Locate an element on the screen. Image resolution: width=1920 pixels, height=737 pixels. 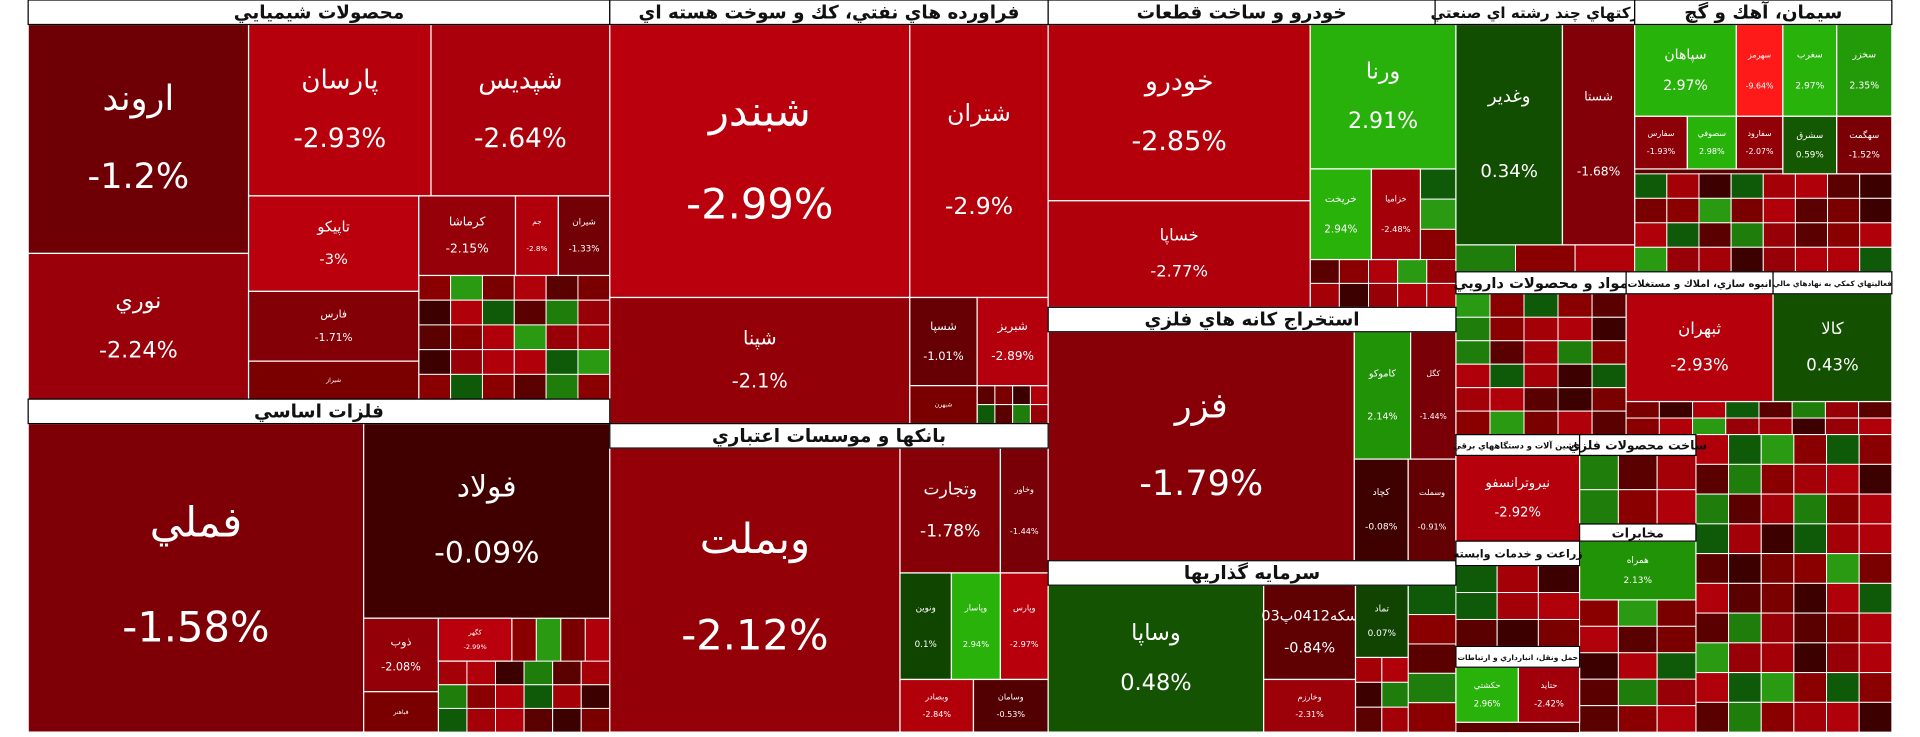
stock-change: -2.24% is located at coordinates (138, 351).